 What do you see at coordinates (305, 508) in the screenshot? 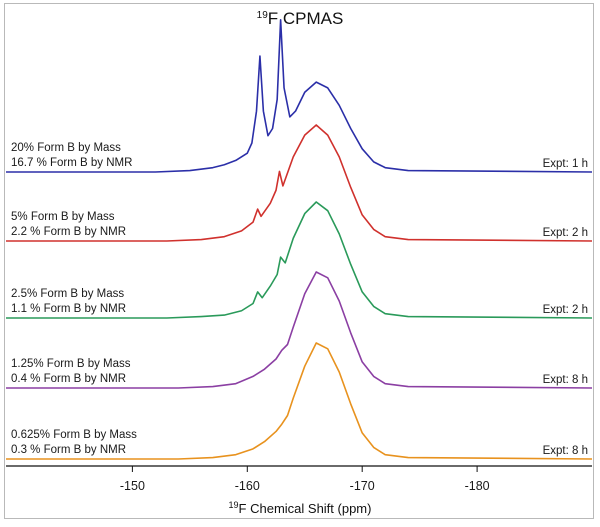
I see `xlabel-main: F Chemical Shift (ppm)` at bounding box center [305, 508].